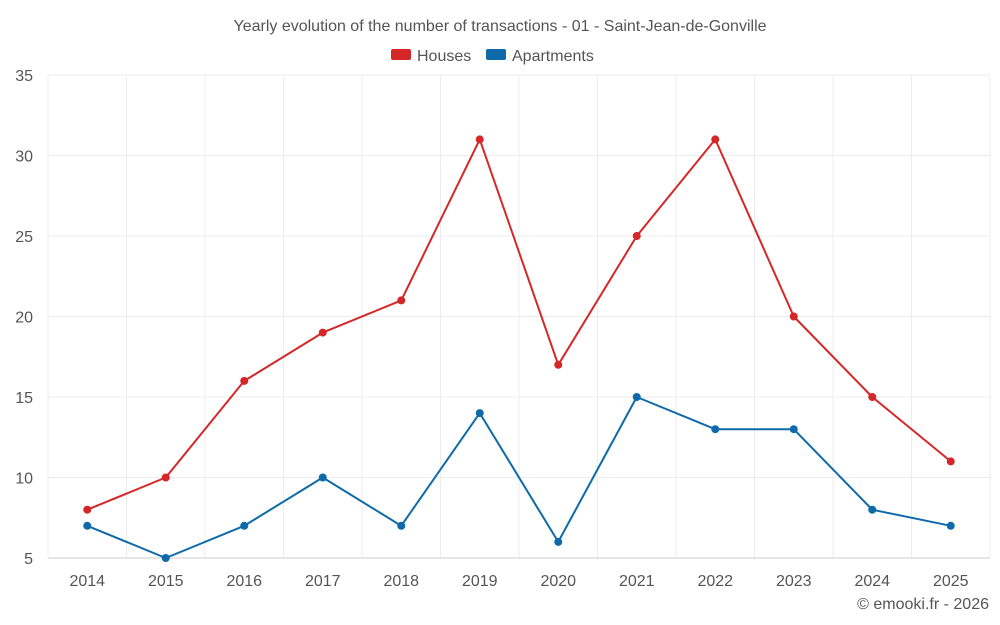 This screenshot has height=625, width=1000. Describe the element at coordinates (872, 397) in the screenshot. I see `data-point-houses-2024` at that location.